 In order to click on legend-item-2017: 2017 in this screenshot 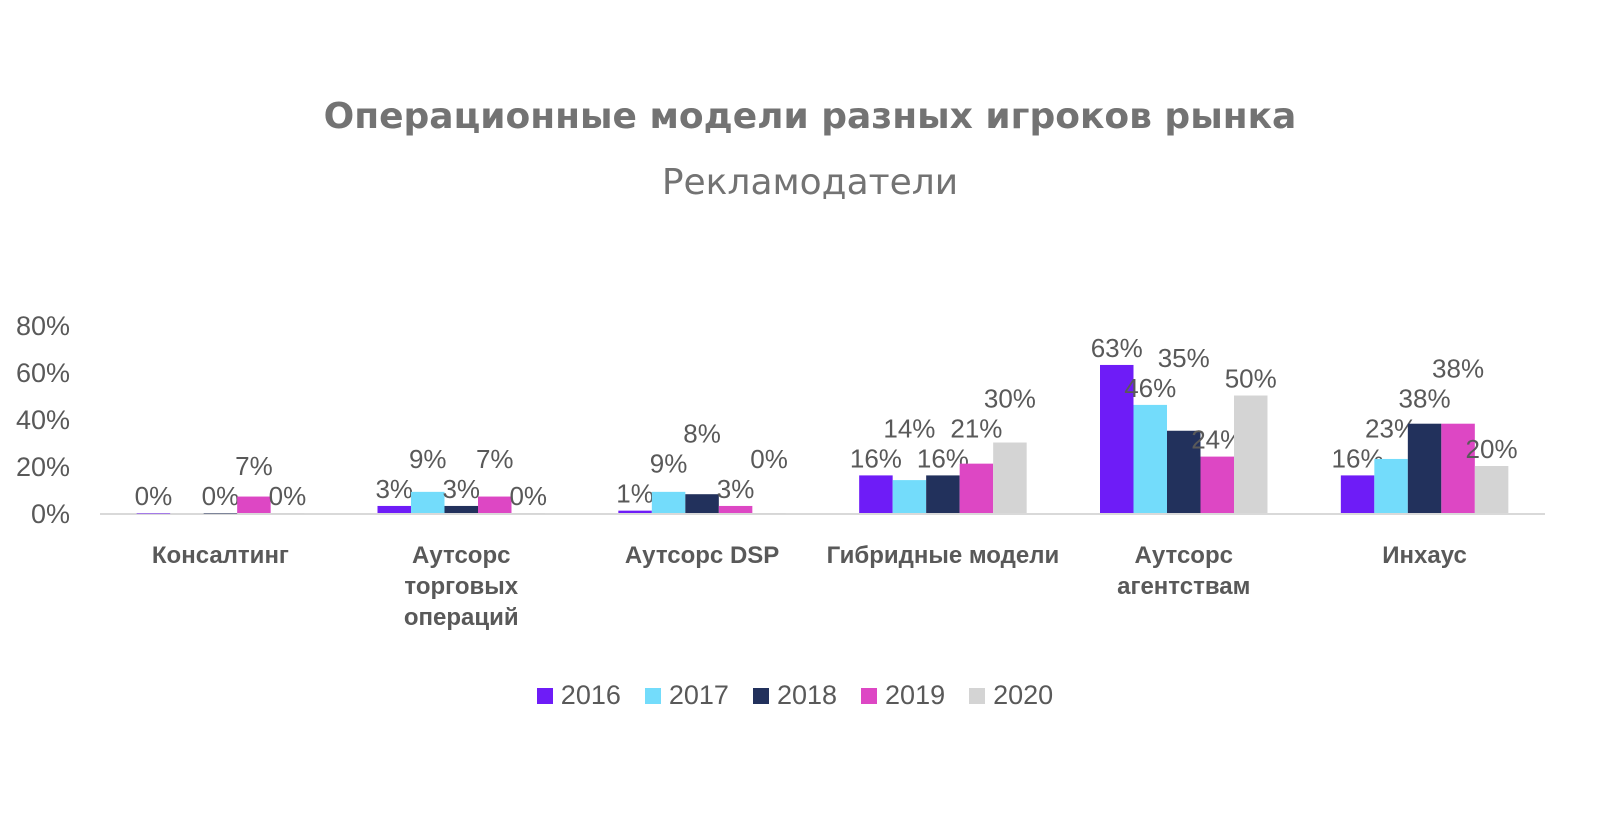, I will do `click(686, 695)`.